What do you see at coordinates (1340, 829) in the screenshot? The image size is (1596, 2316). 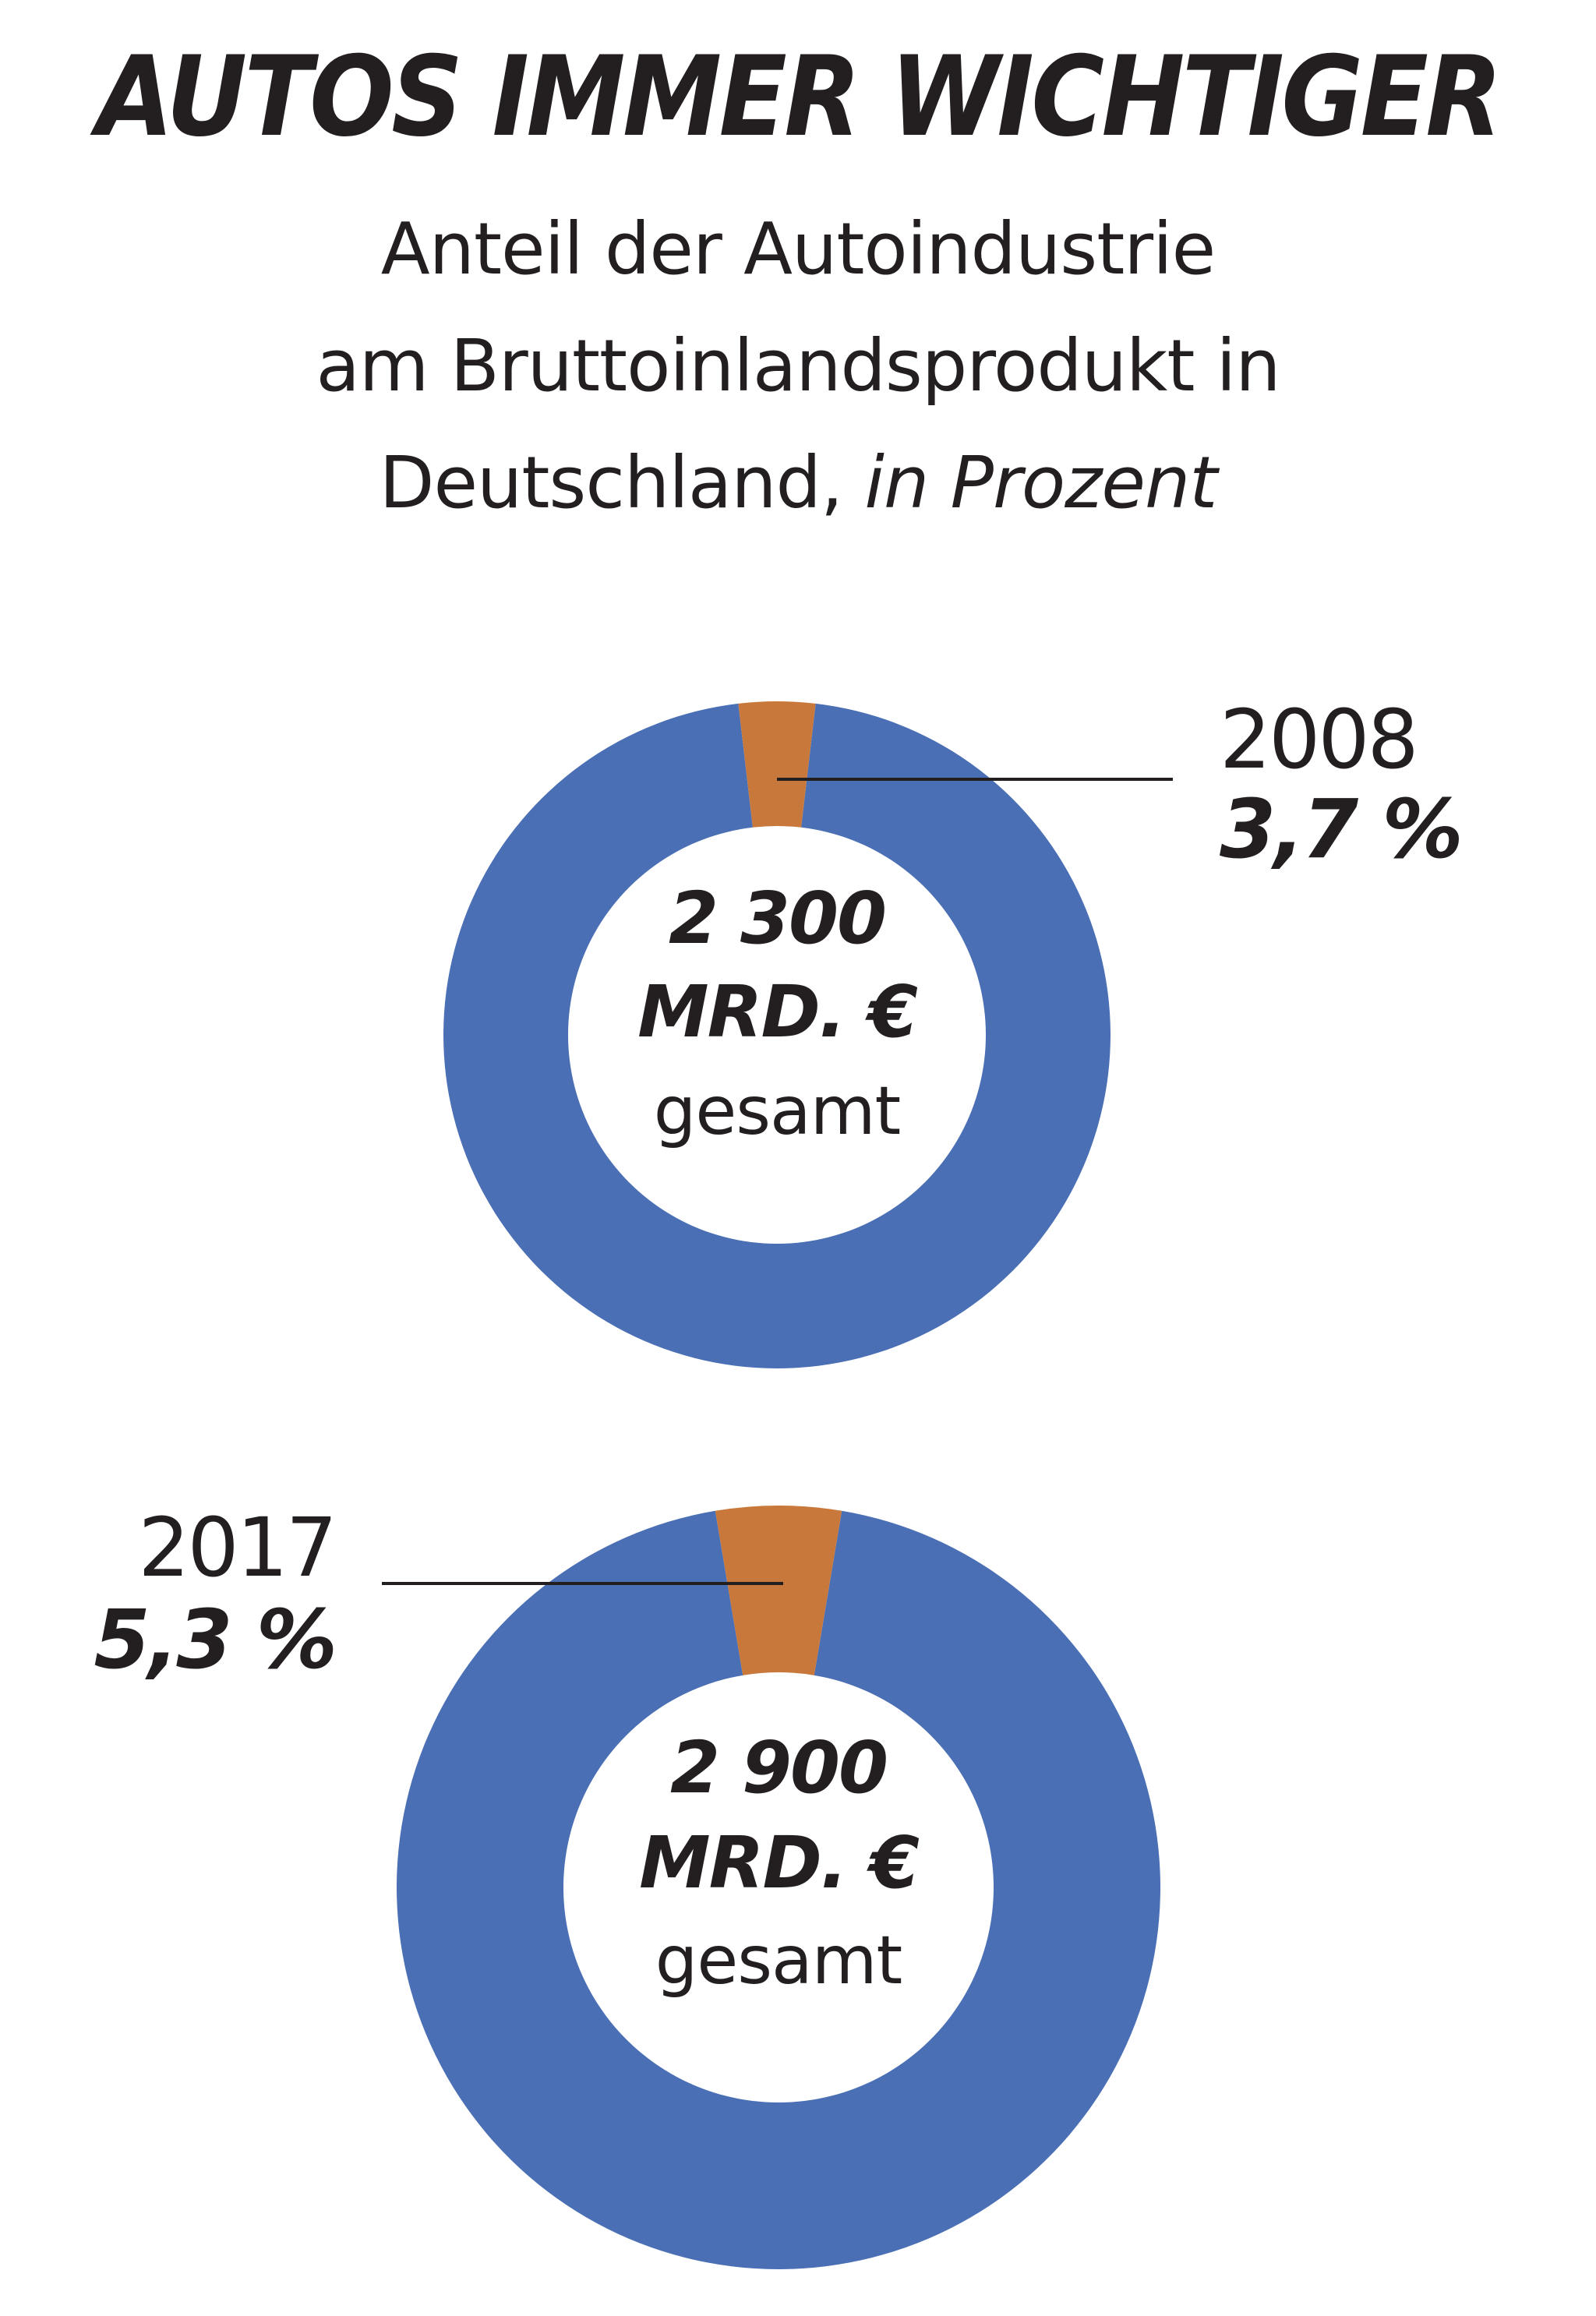 I see `share-label: 3,7 %` at bounding box center [1340, 829].